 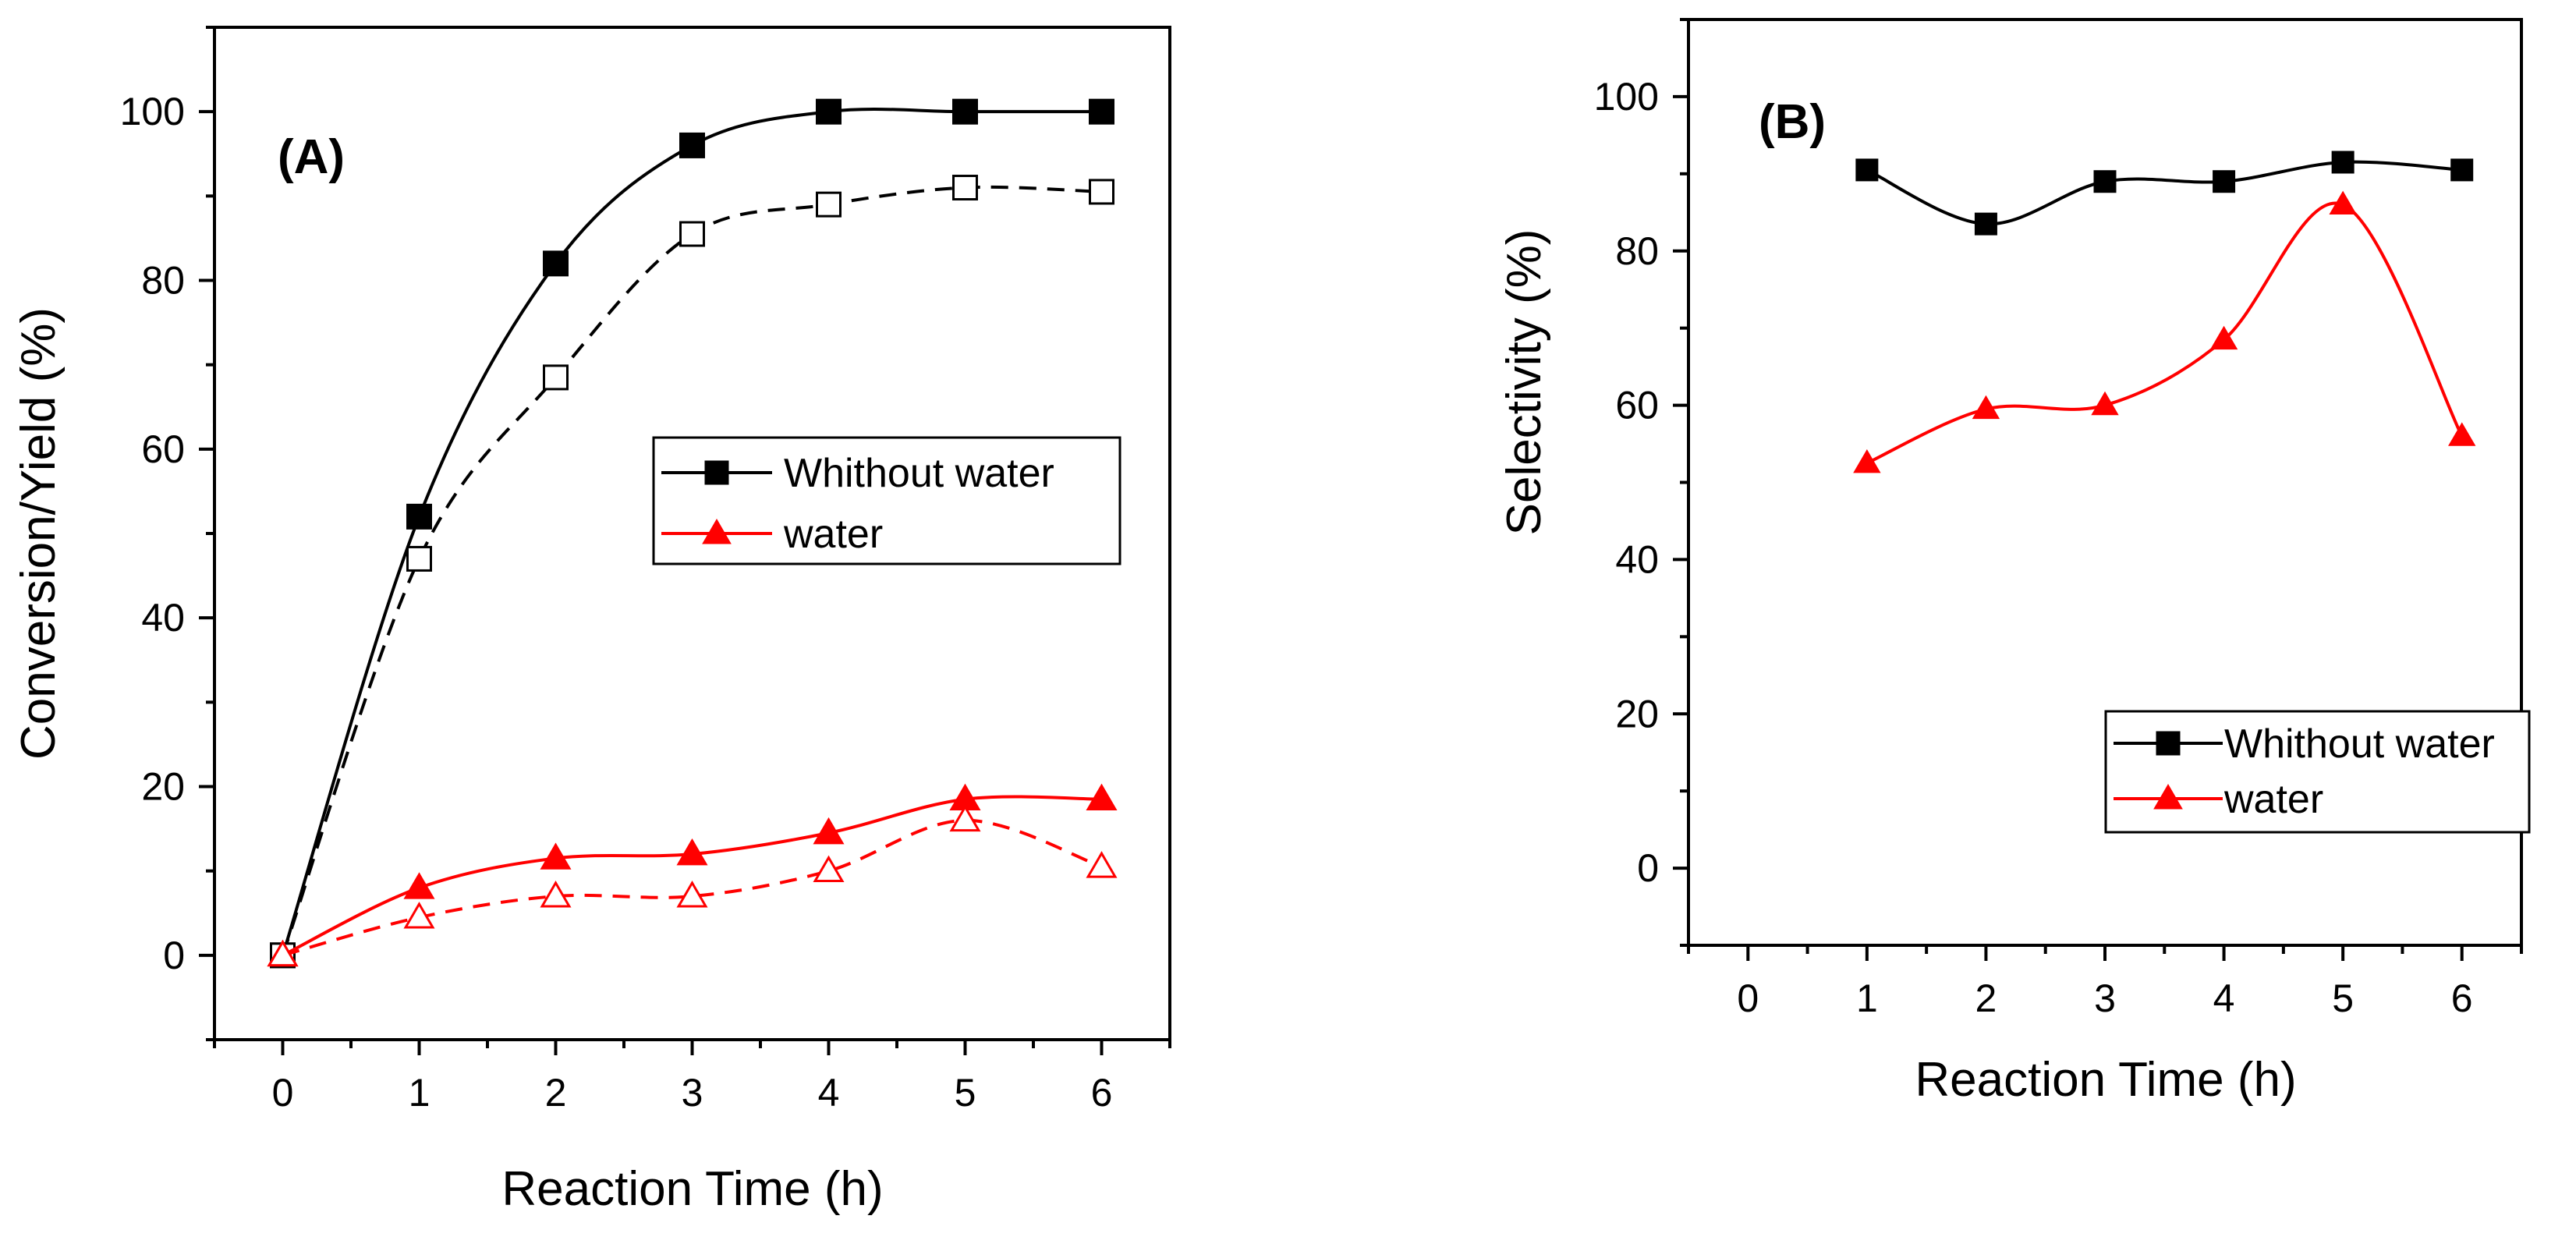 What do you see at coordinates (283, 1093) in the screenshot?
I see `panel-a-x-tick-label: 0` at bounding box center [283, 1093].